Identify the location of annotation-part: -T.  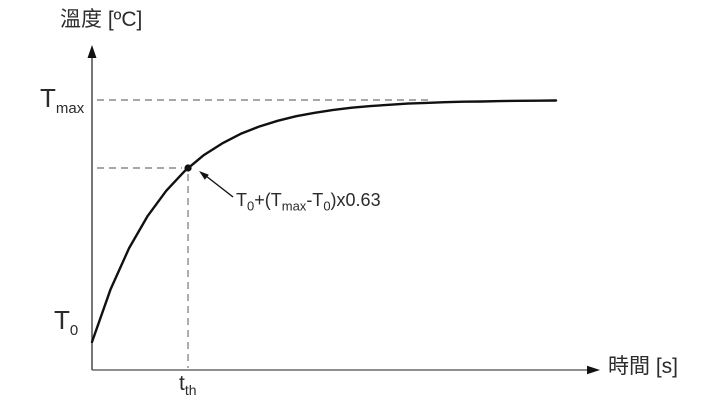
(315, 200).